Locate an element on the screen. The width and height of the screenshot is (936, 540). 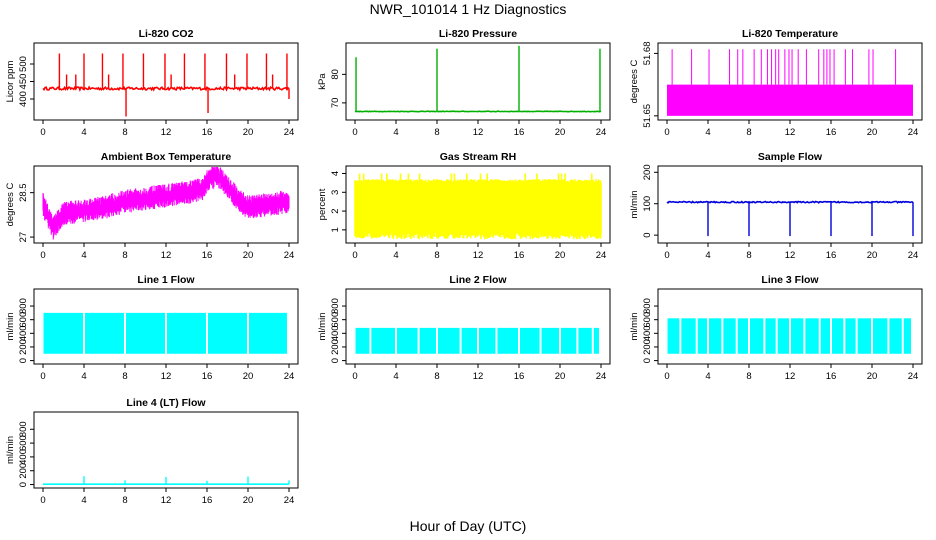
figure-title: NWR_101014 1 Hz Diagnostics is located at coordinates (468, 9).